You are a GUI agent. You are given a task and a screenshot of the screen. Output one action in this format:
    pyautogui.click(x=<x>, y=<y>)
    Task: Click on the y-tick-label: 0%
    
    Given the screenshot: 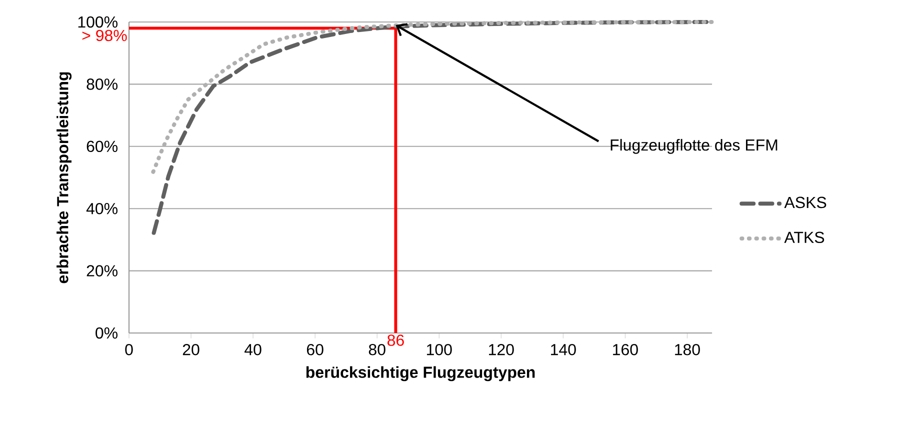 What is the action you would take?
    pyautogui.click(x=107, y=333)
    